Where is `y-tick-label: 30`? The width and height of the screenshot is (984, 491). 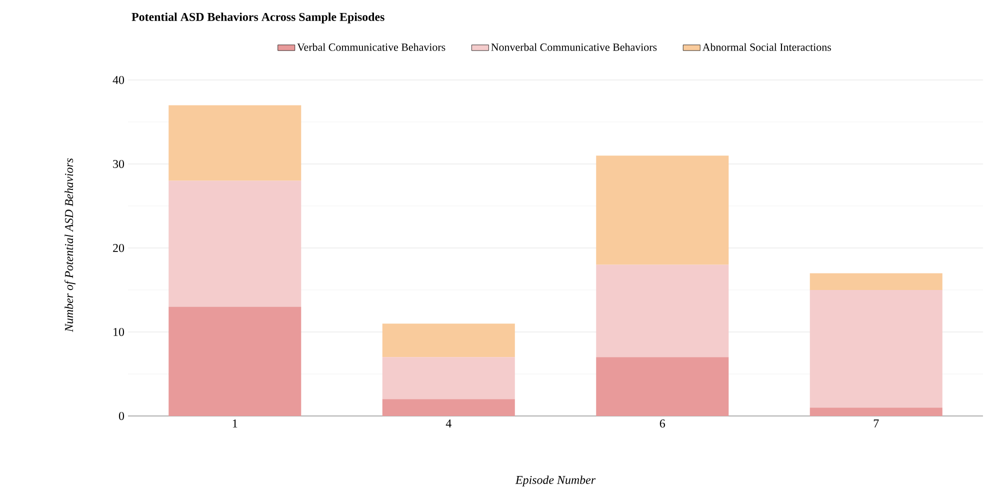 y-tick-label: 30 is located at coordinates (118, 164).